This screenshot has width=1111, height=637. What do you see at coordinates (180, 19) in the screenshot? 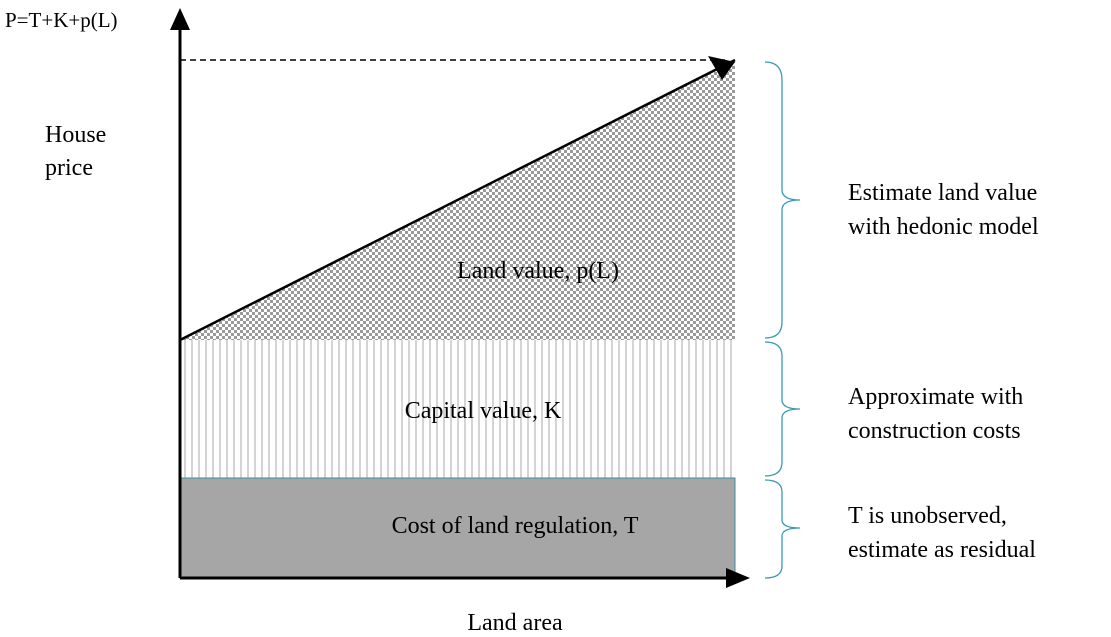
I see `y-arrow` at bounding box center [180, 19].